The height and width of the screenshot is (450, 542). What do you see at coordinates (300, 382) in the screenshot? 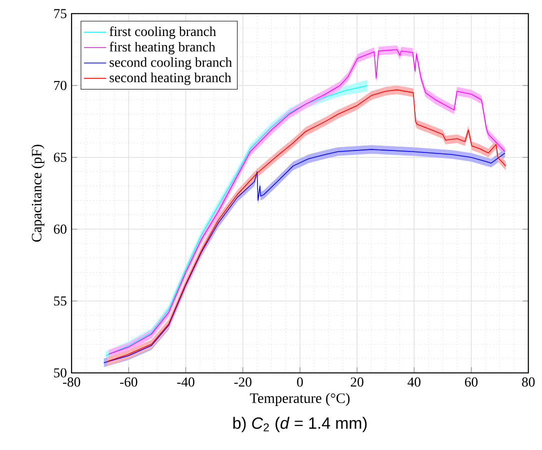
I see `x-tick-label: 0` at bounding box center [300, 382].